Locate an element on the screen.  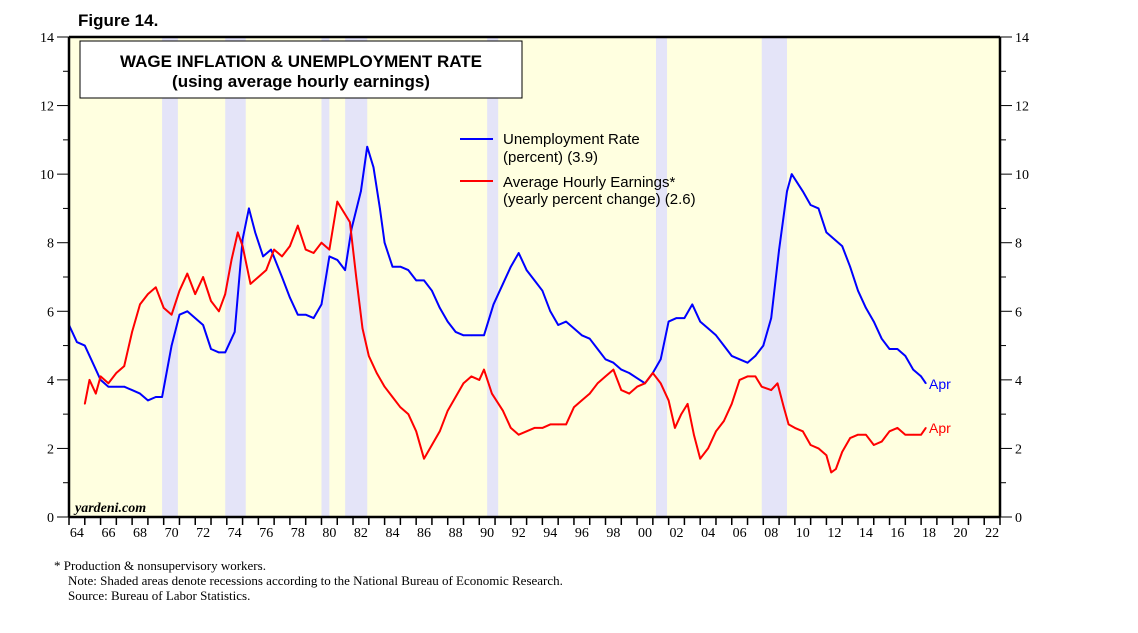
y-tick-label-left: 14 is located at coordinates (47, 38).